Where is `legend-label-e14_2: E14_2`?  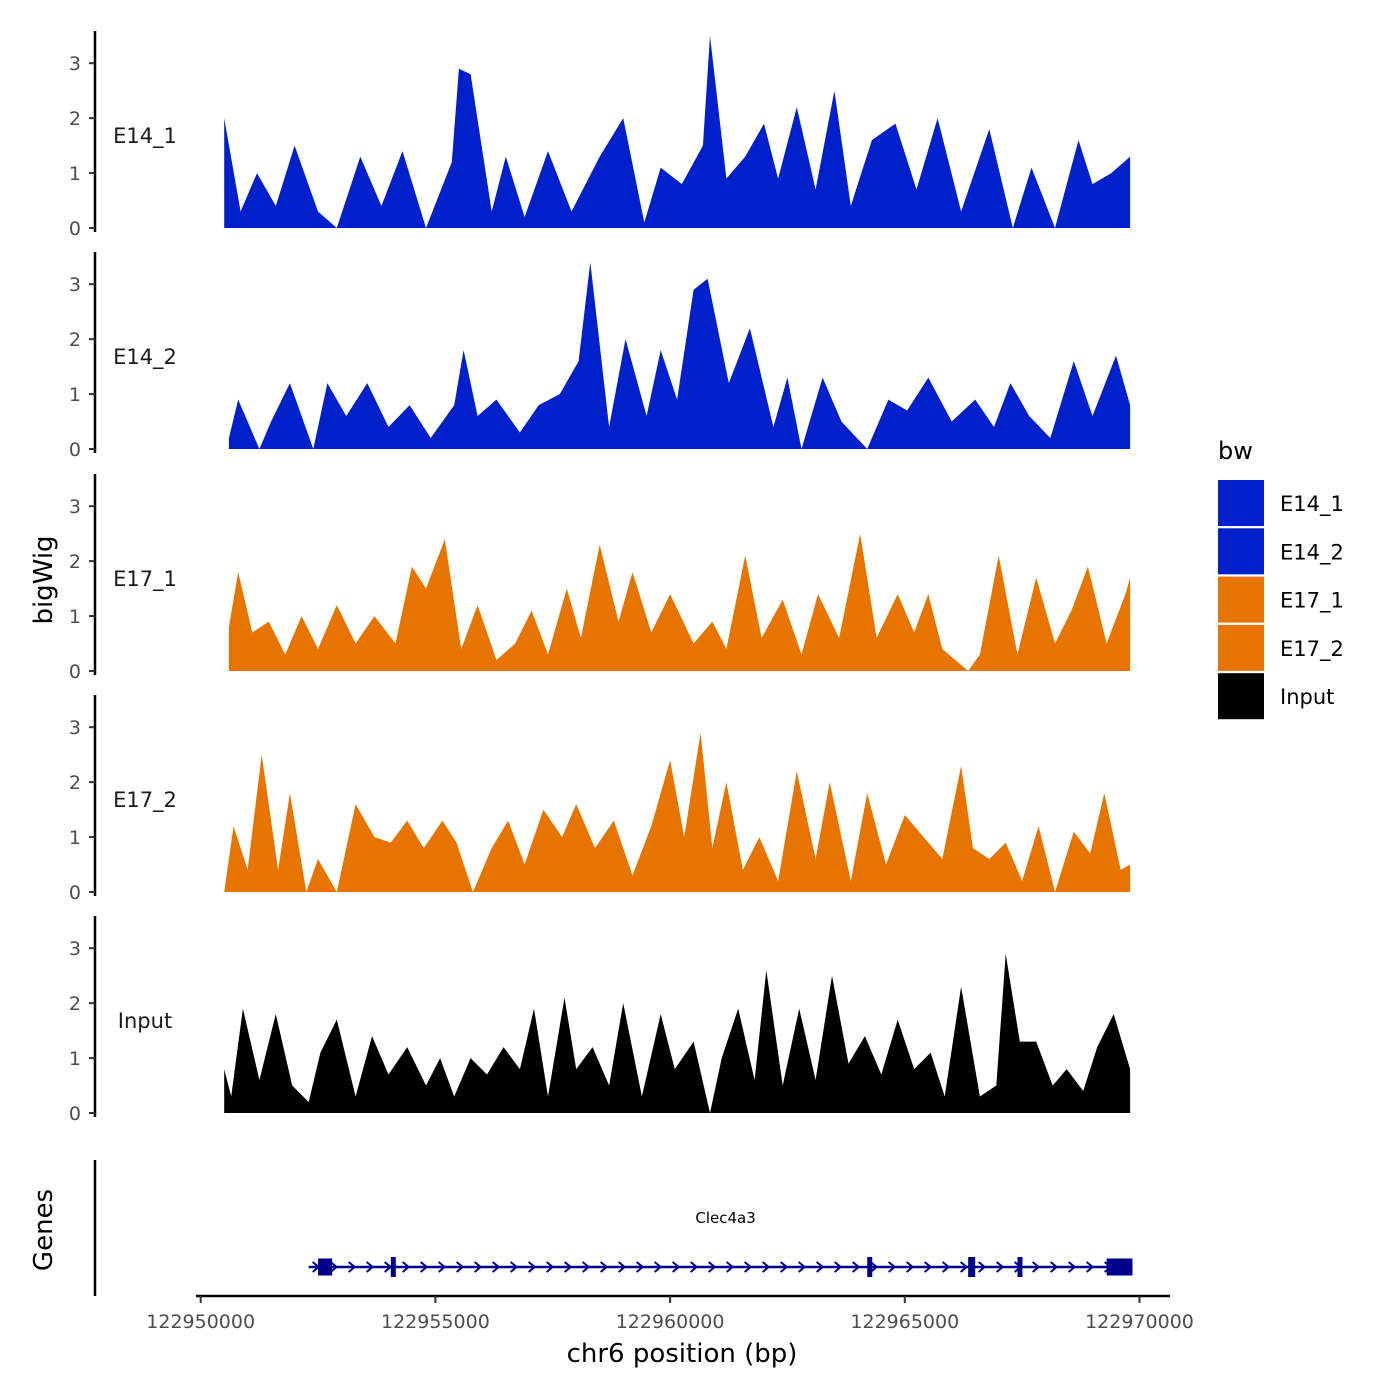 legend-label-e14_2: E14_2 is located at coordinates (1312, 552).